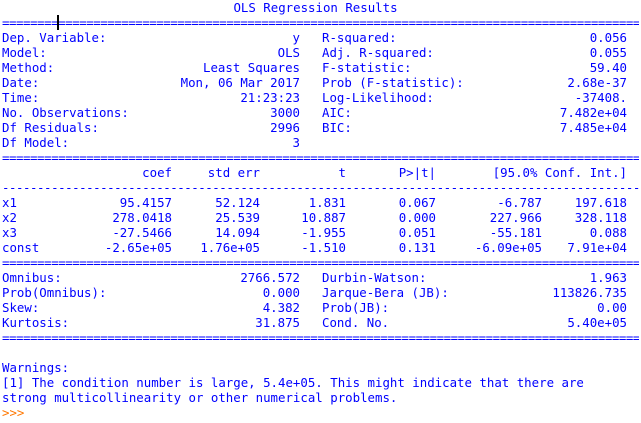  What do you see at coordinates (320, 277) in the screenshot?
I see `diagnostic-row: Omnibus: 2766.572 Durbin-Watson: 1.963` at bounding box center [320, 277].